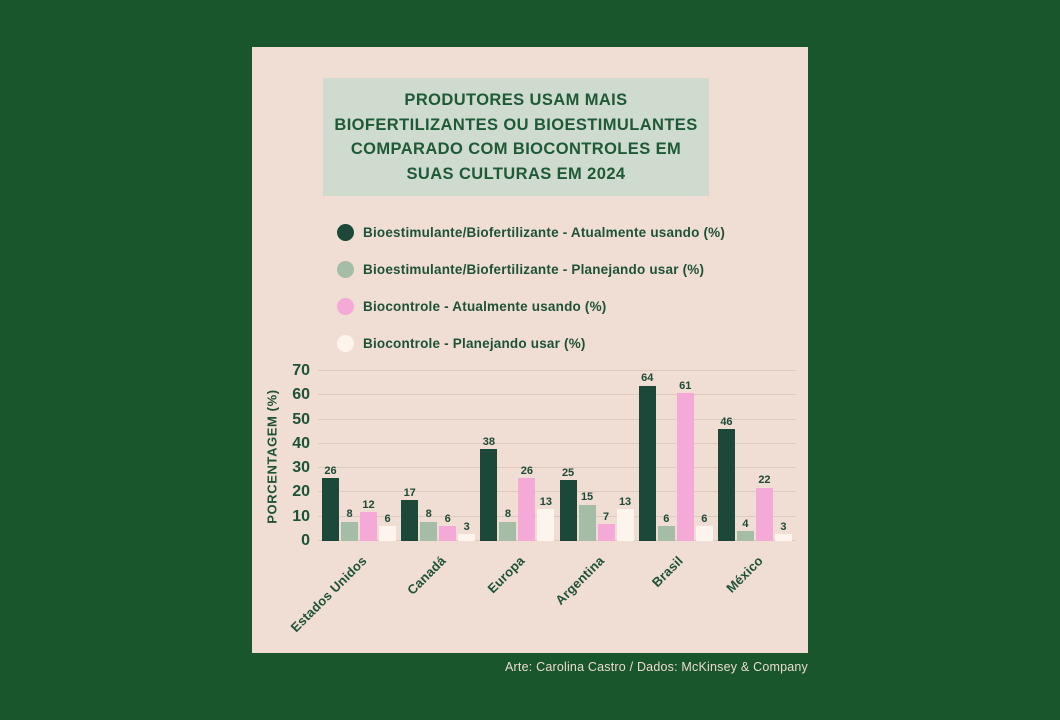 The height and width of the screenshot is (720, 1060). I want to click on bar-value-label: 38, so click(488, 441).